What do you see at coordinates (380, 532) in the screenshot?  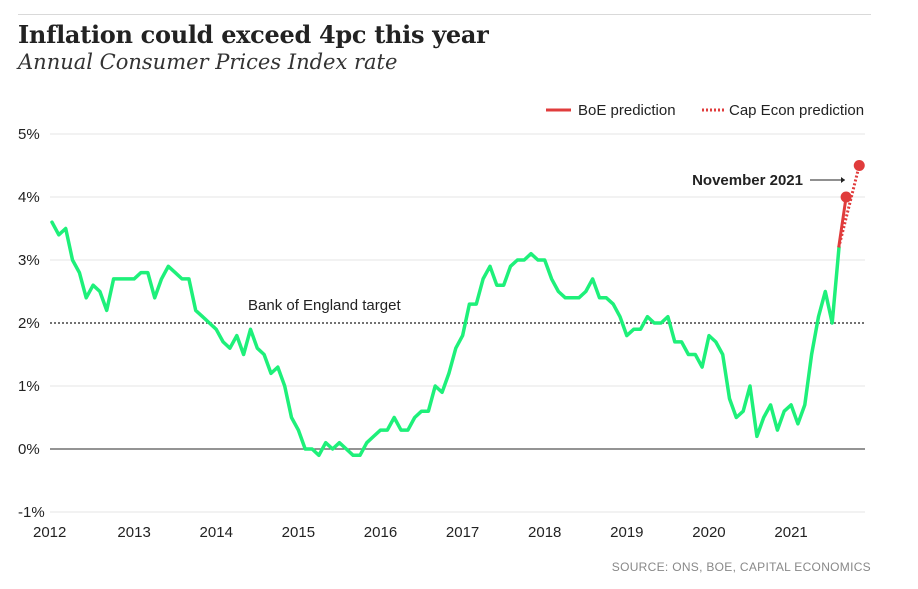 I see `x-tick-label: 2016` at bounding box center [380, 532].